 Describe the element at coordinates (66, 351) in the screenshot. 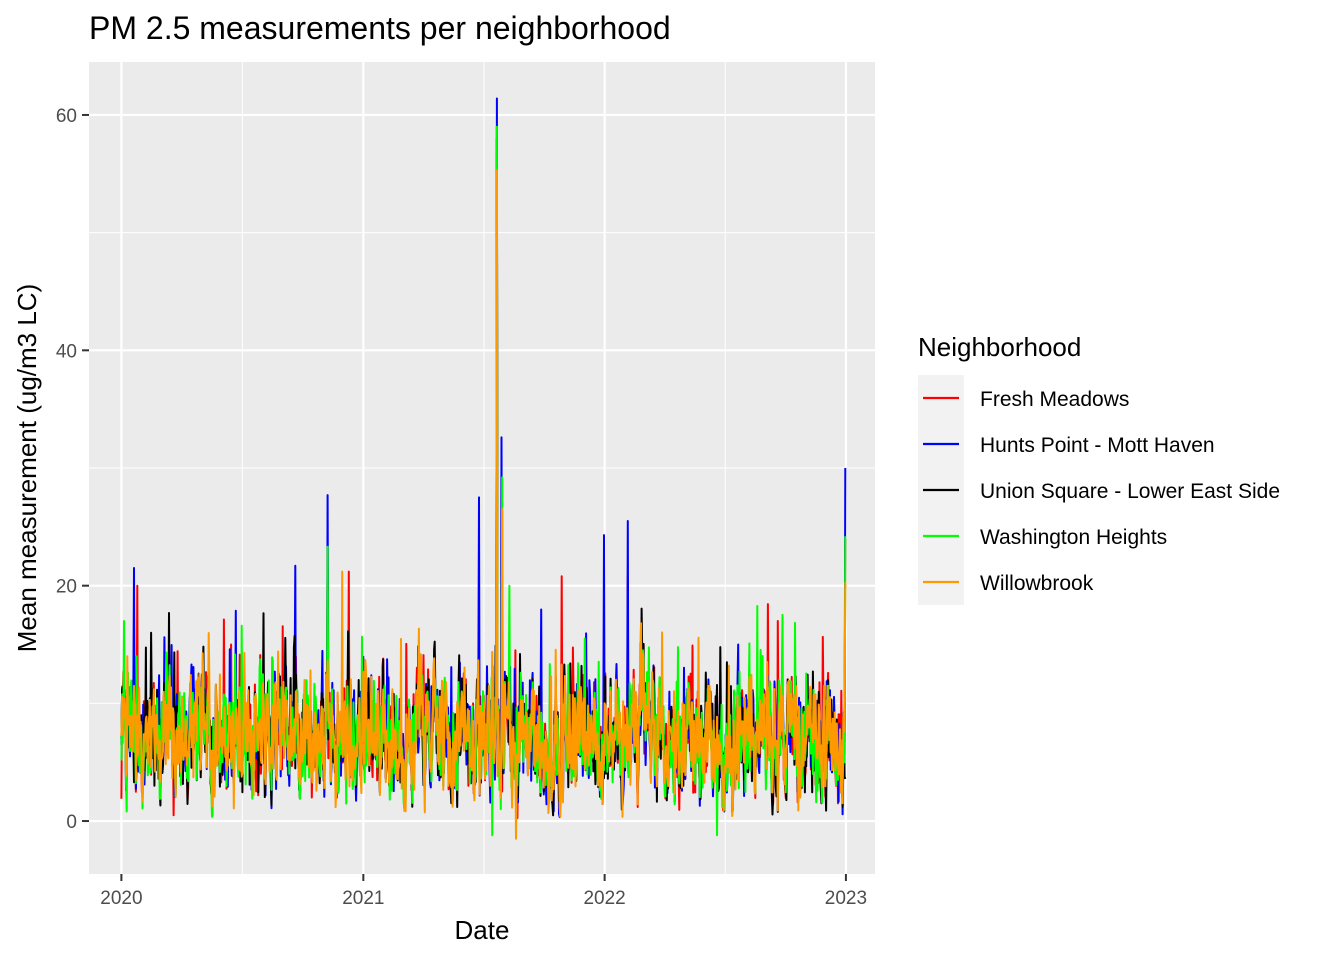

I see `y-tick-label: 40` at that location.